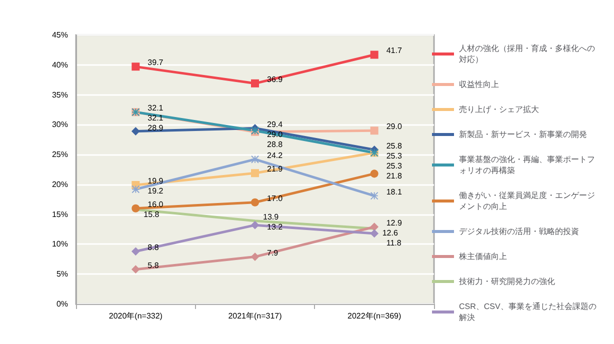  What do you see at coordinates (60, 214) in the screenshot?
I see `y-tick-label: 15%` at bounding box center [60, 214].